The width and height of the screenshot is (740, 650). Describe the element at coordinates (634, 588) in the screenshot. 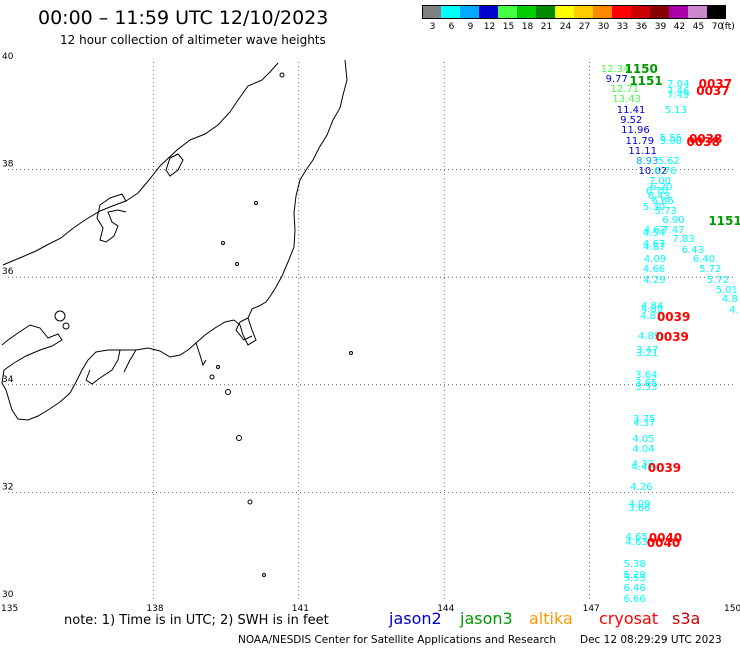

I see `wave-height-value: 6.46` at that location.